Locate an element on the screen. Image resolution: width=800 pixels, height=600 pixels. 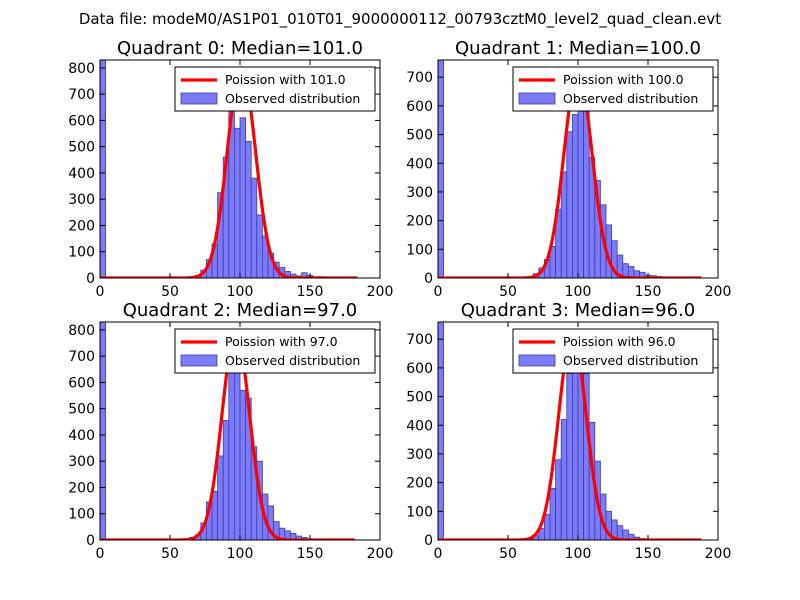
subplot-title: Quadrant 3: Median=96.0 is located at coordinates (578, 310).